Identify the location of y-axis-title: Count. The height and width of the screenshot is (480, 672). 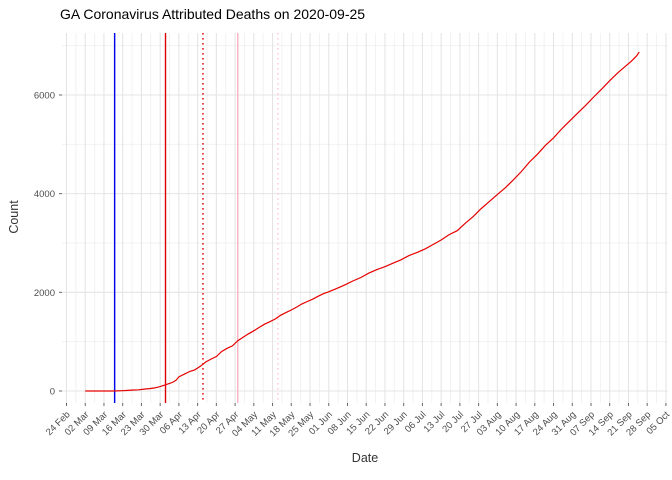
(14, 217).